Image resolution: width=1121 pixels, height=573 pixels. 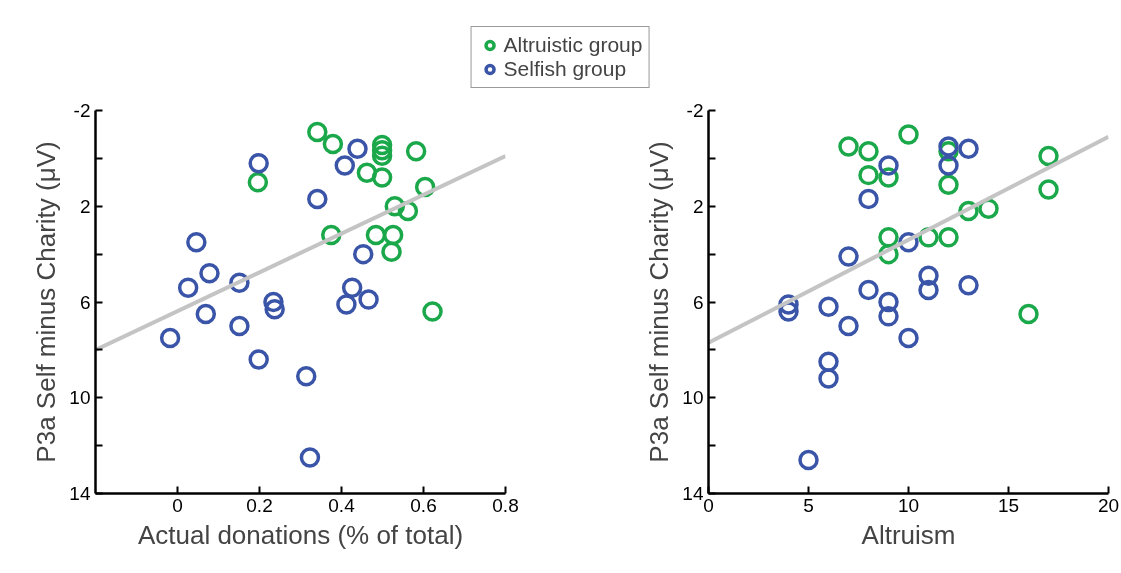 What do you see at coordinates (565, 69) in the screenshot?
I see `legend-label: Selfish group` at bounding box center [565, 69].